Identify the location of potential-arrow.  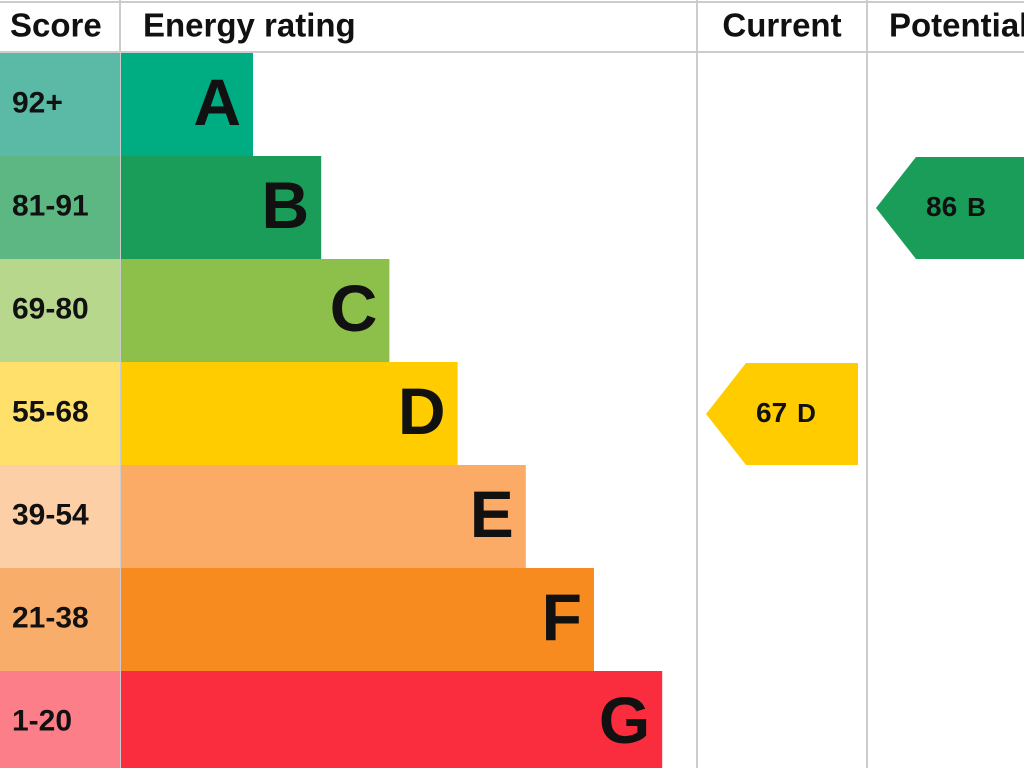
(950, 208).